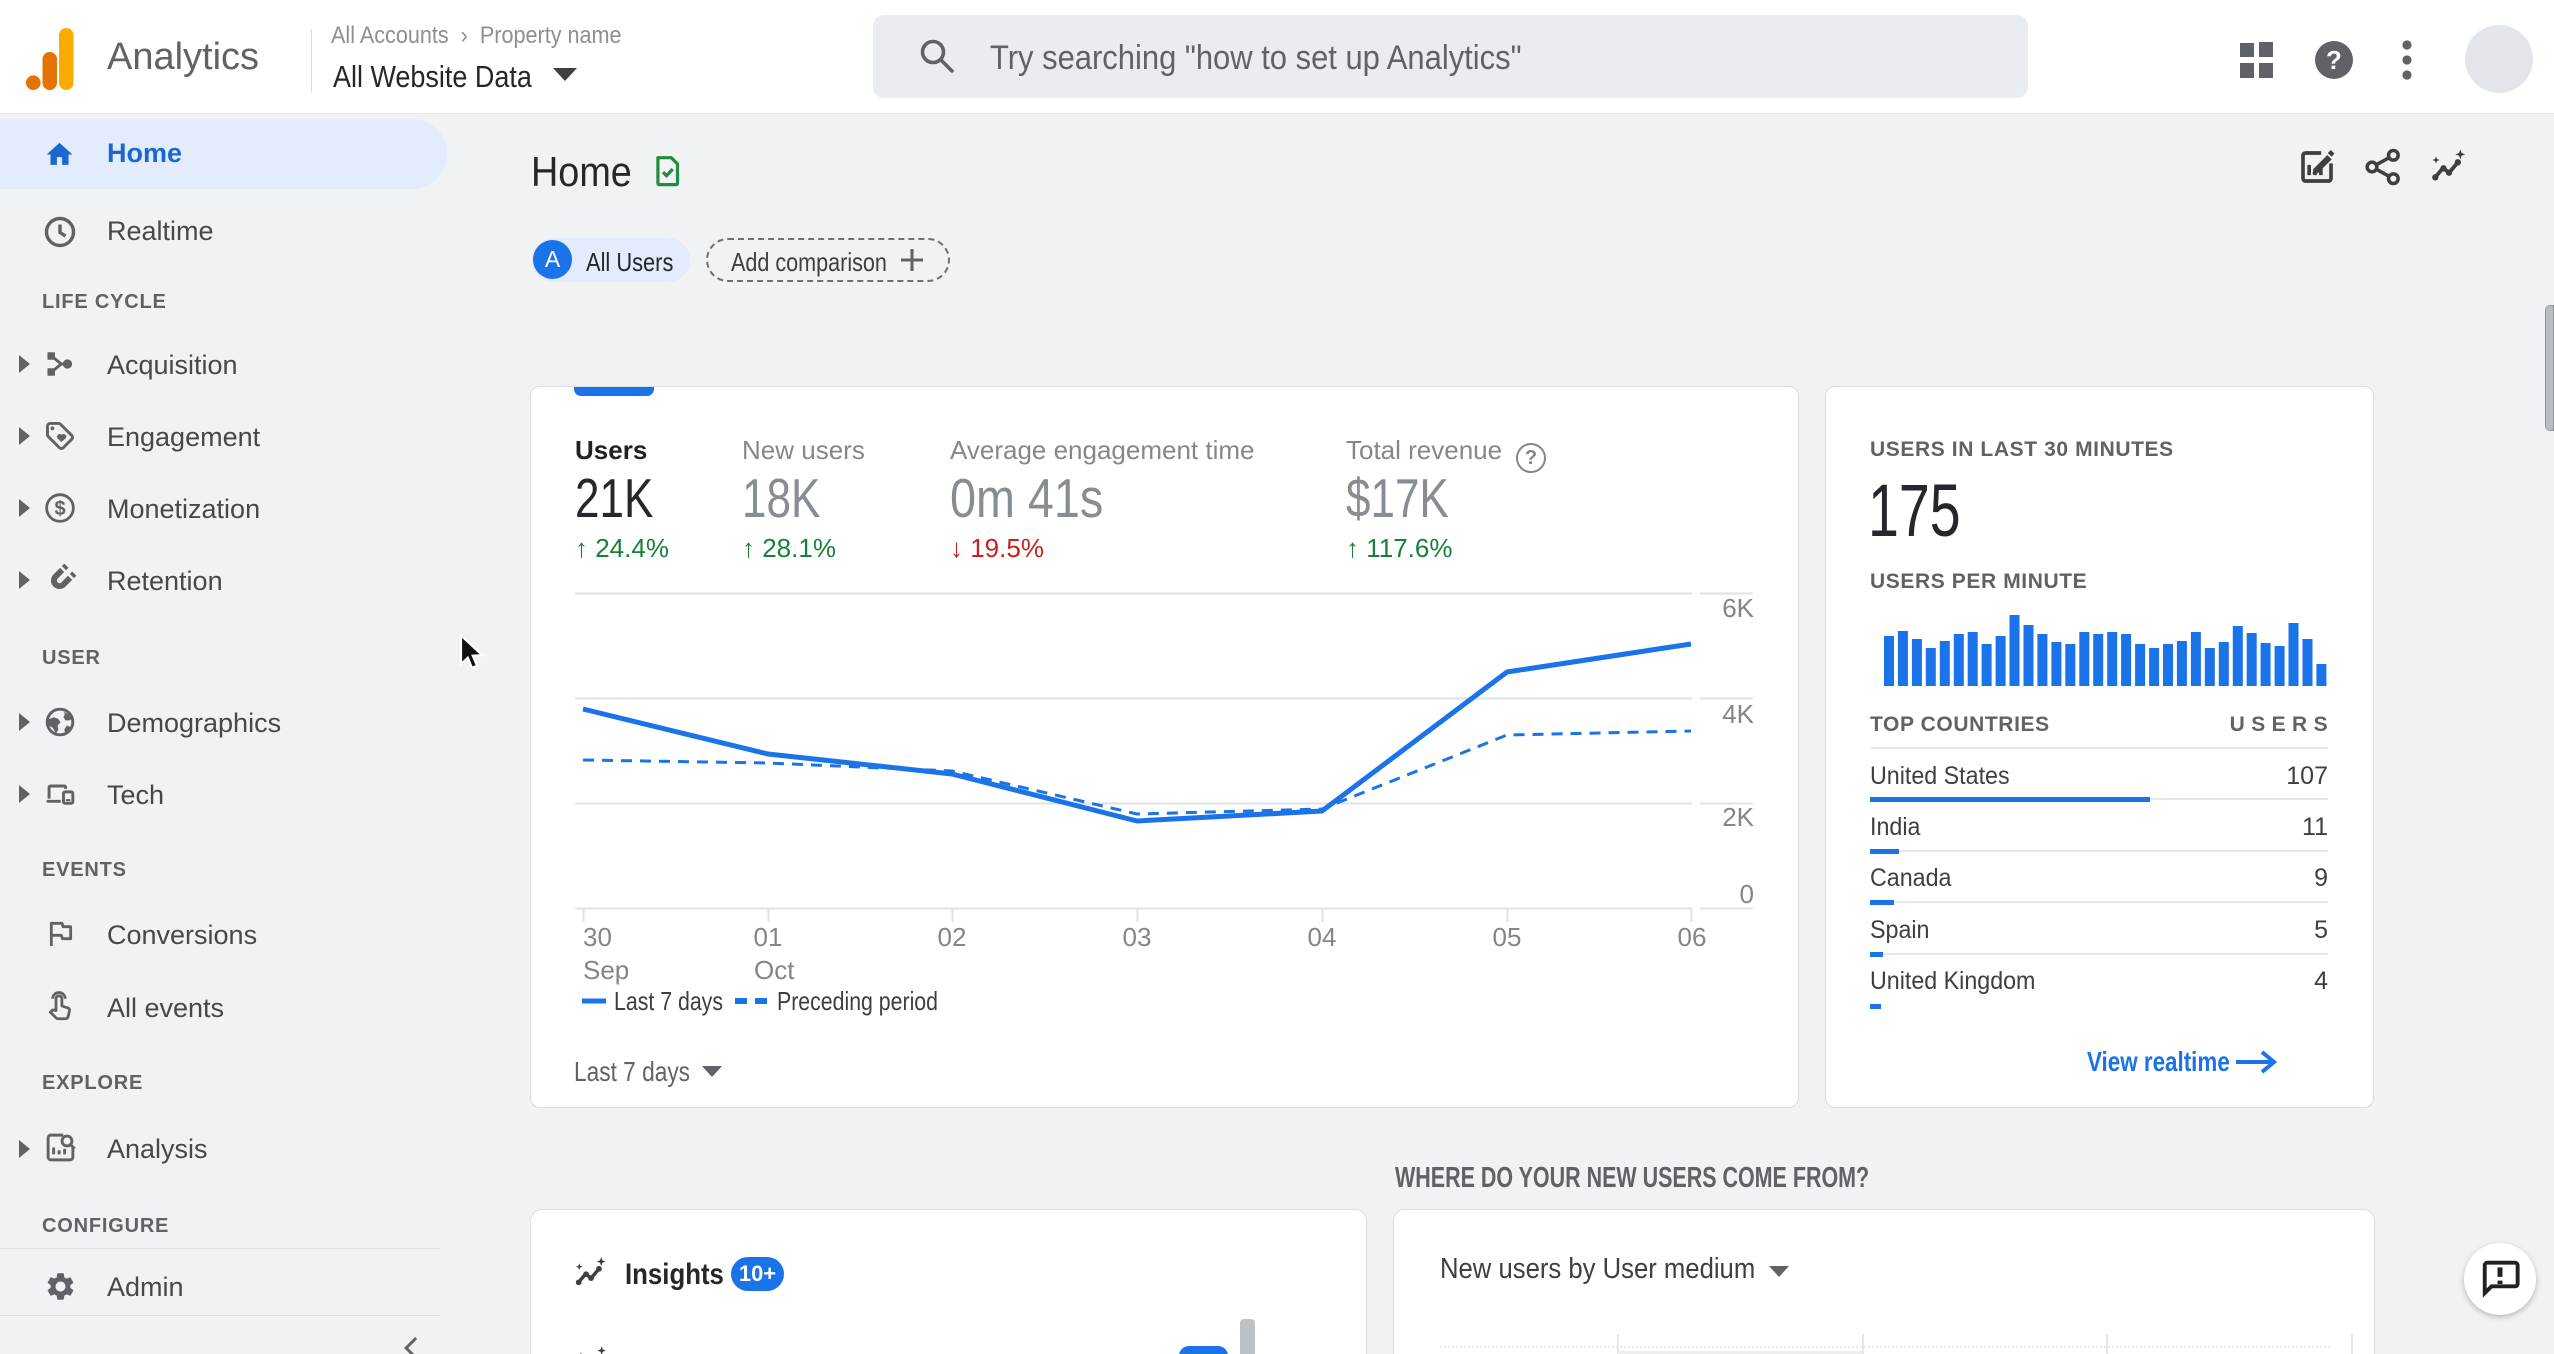 The width and height of the screenshot is (2554, 1354). Describe the element at coordinates (774, 970) in the screenshot. I see `svg-text: Oct` at that location.